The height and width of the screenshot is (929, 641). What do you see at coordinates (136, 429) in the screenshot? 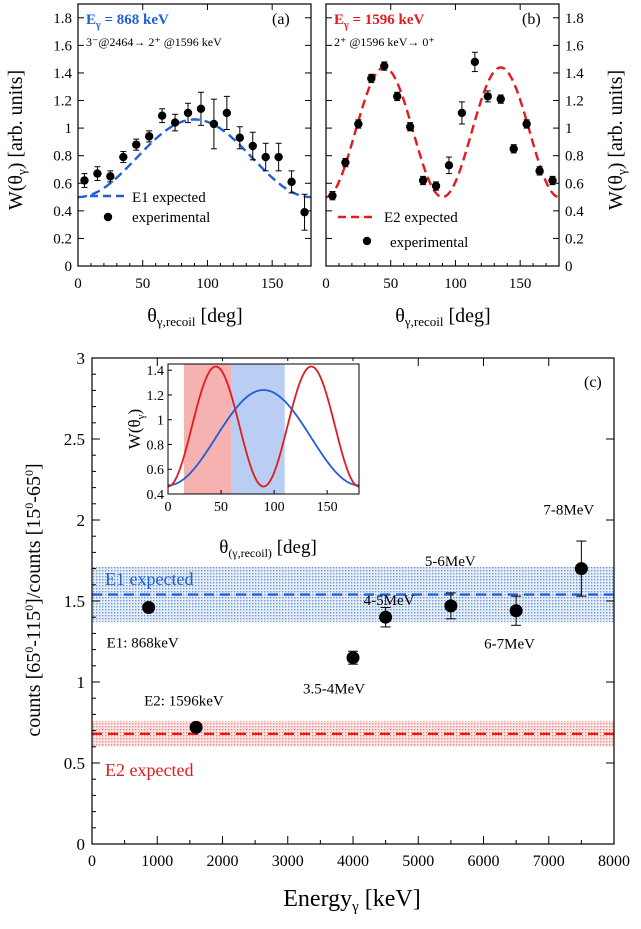
I see `c-inset-y-label: W(θγ)` at bounding box center [136, 429].